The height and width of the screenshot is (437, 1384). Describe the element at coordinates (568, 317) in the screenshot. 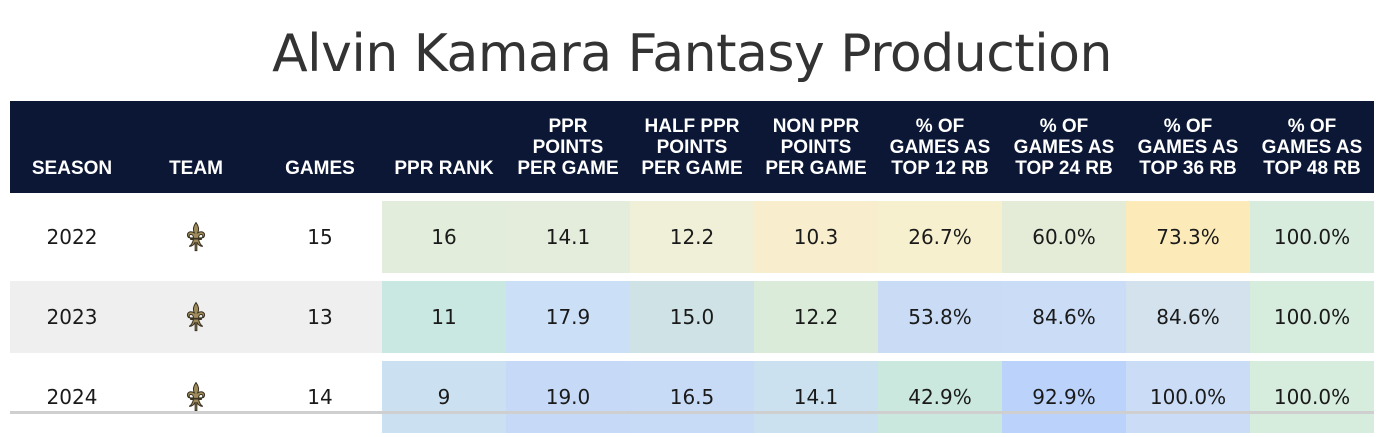

I see `value-cell: 17.9` at that location.